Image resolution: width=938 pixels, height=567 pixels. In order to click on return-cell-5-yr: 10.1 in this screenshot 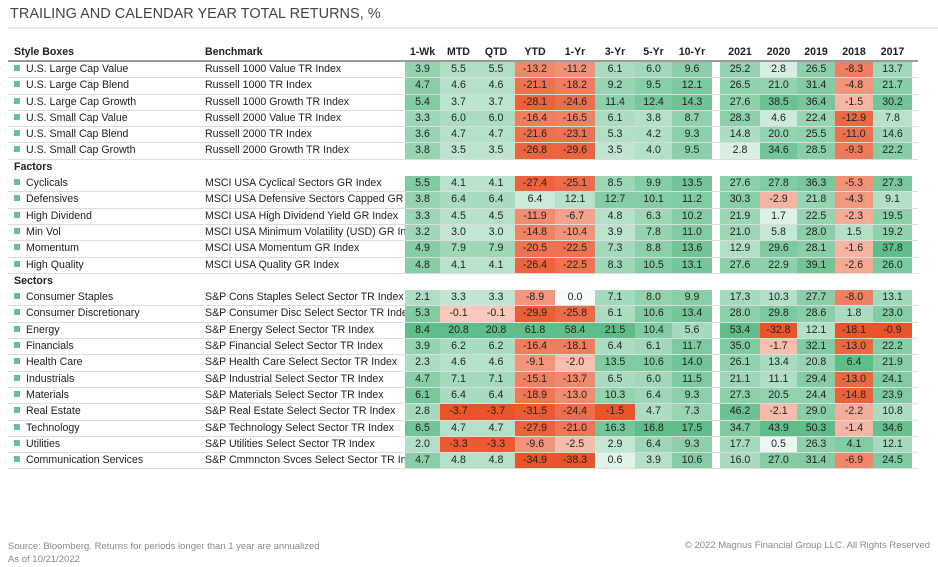, I will do `click(653, 200)`.